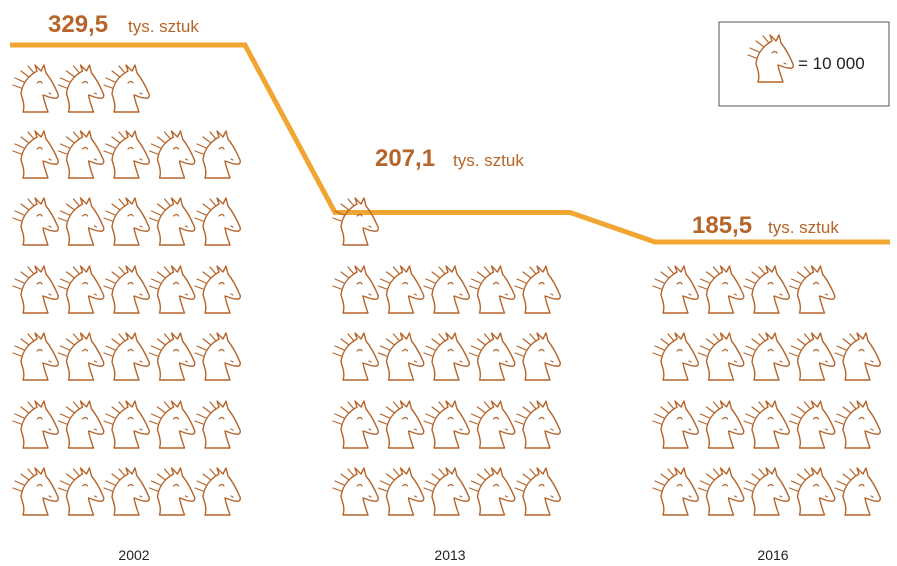  What do you see at coordinates (123, 24) in the screenshot?
I see `value-label-2002: 329,5 tys. sztuk` at bounding box center [123, 24].